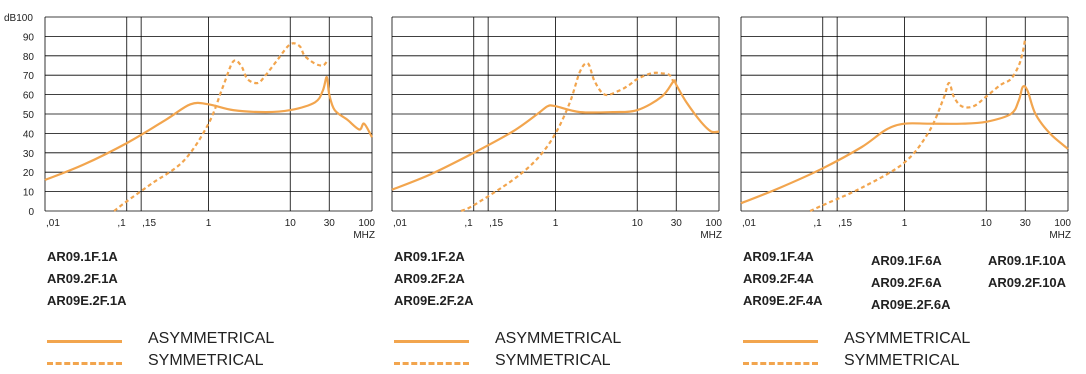 The width and height of the screenshot is (1086, 374). I want to click on y-tick-label: 40, so click(29, 134).